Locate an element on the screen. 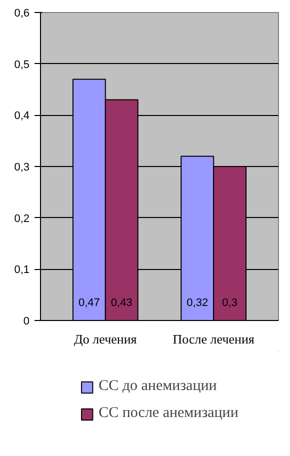 The height and width of the screenshot is (456, 290). data-label: 0,3 is located at coordinates (230, 303).